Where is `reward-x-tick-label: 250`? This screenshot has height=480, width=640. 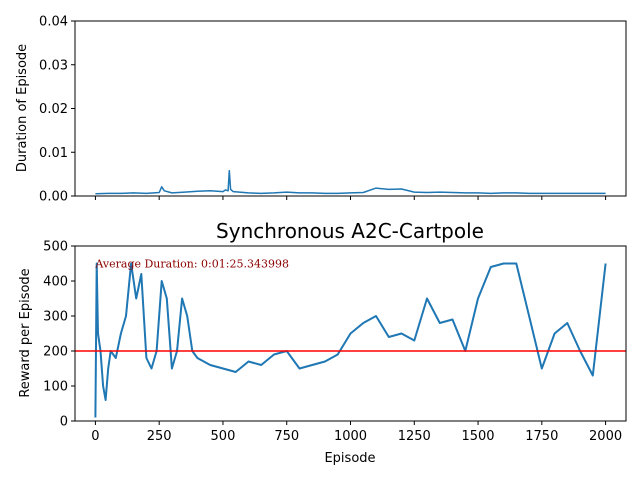 reward-x-tick-label: 250 is located at coordinates (159, 436).